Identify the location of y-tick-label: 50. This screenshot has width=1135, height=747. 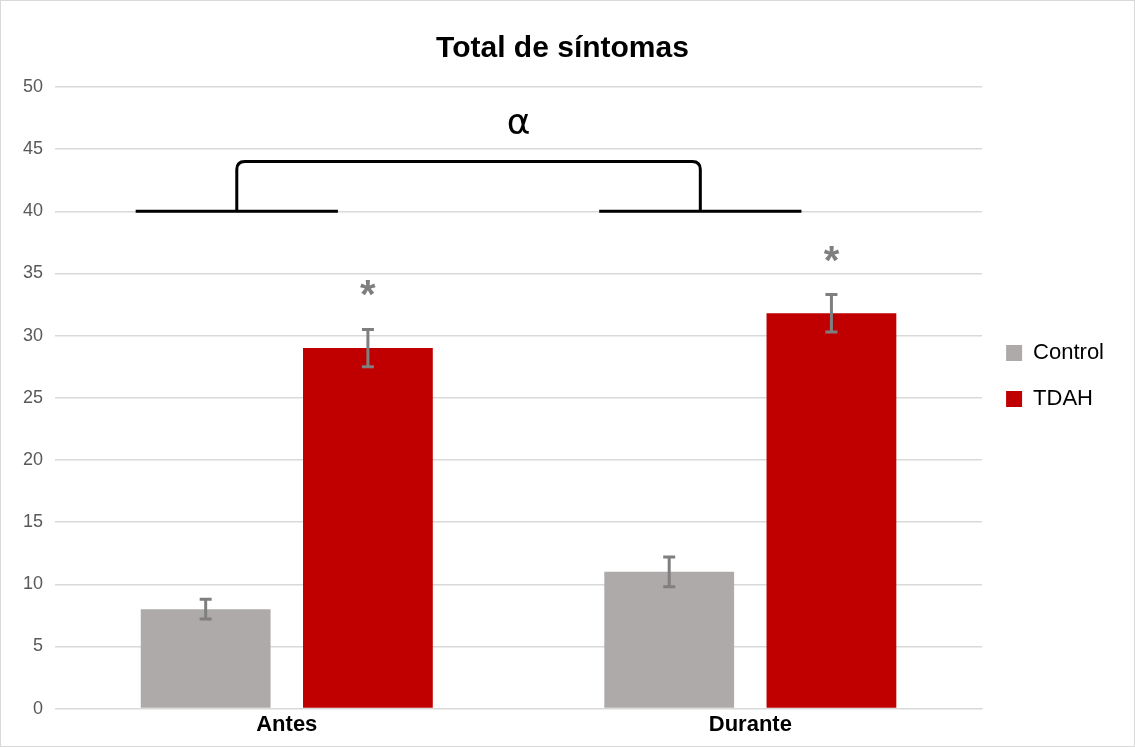
(33, 85).